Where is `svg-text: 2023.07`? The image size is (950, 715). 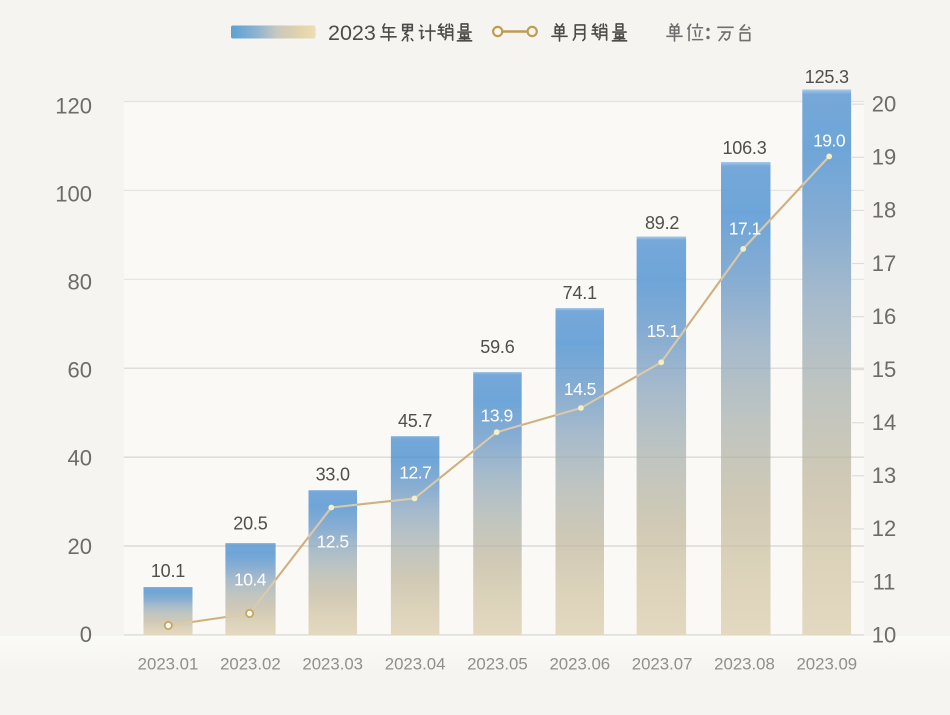
svg-text: 2023.07 is located at coordinates (662, 664).